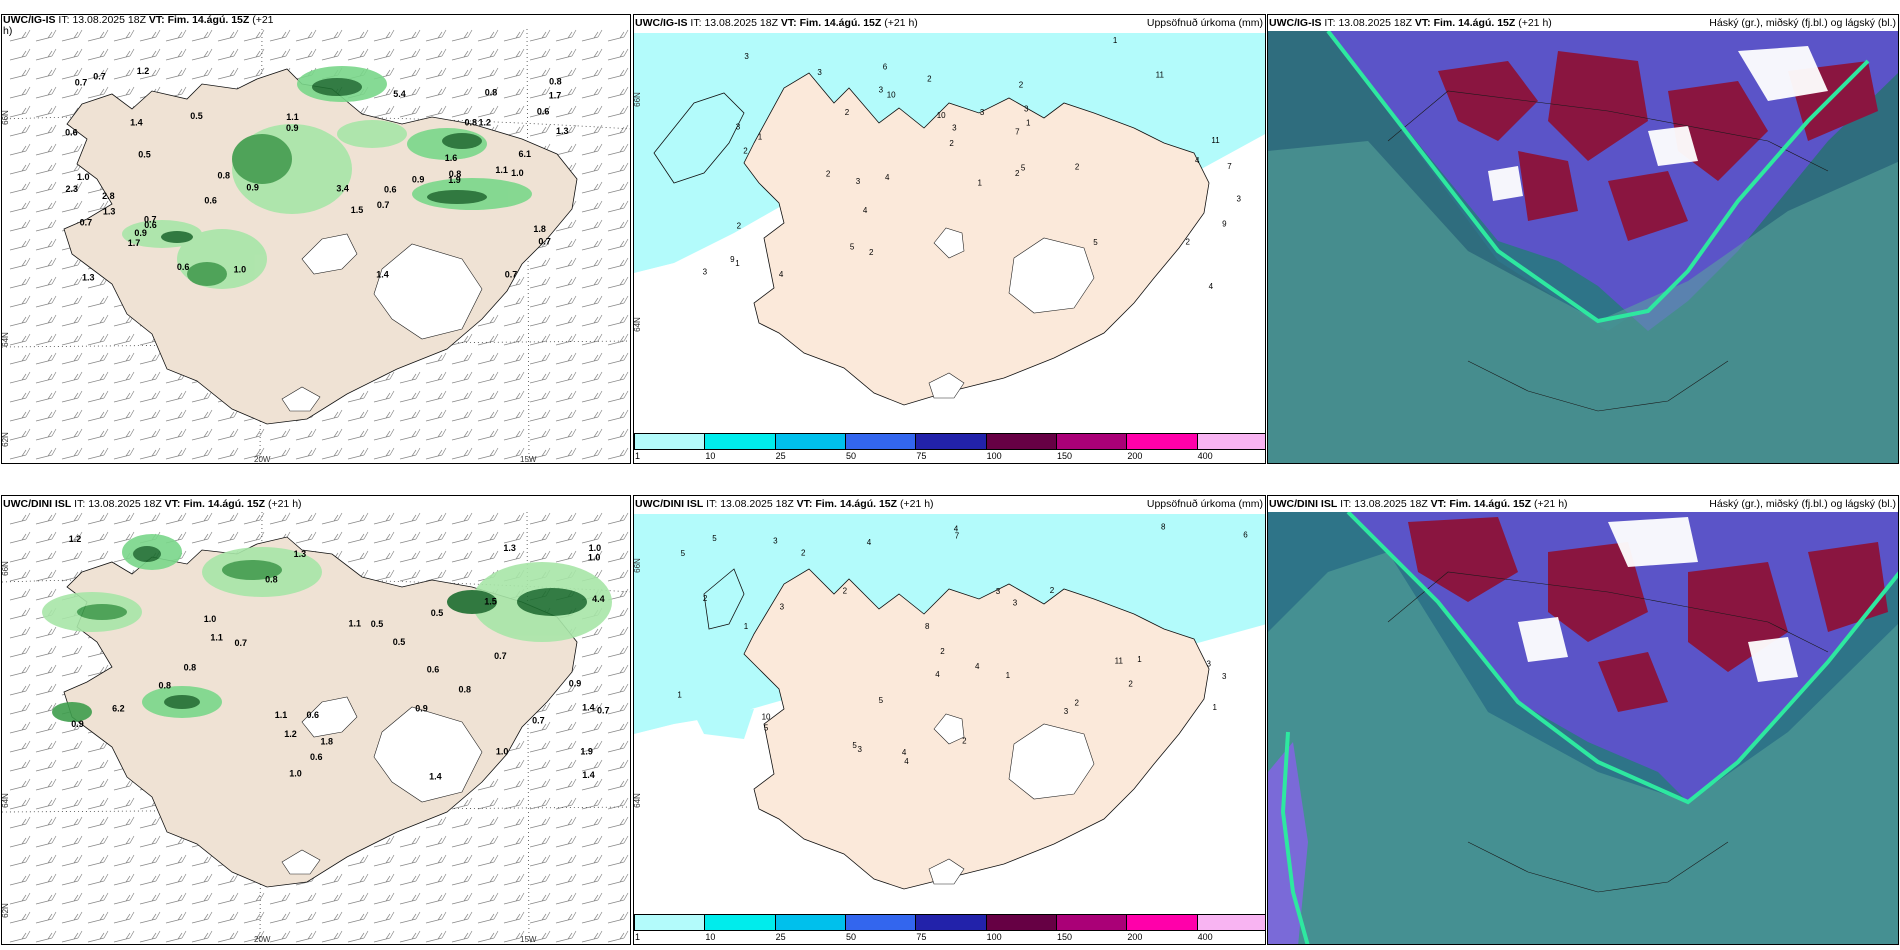 The height and width of the screenshot is (950, 1900). What do you see at coordinates (1583, 302) in the screenshot?
I see `low-cloud-band` at bounding box center [1583, 302].